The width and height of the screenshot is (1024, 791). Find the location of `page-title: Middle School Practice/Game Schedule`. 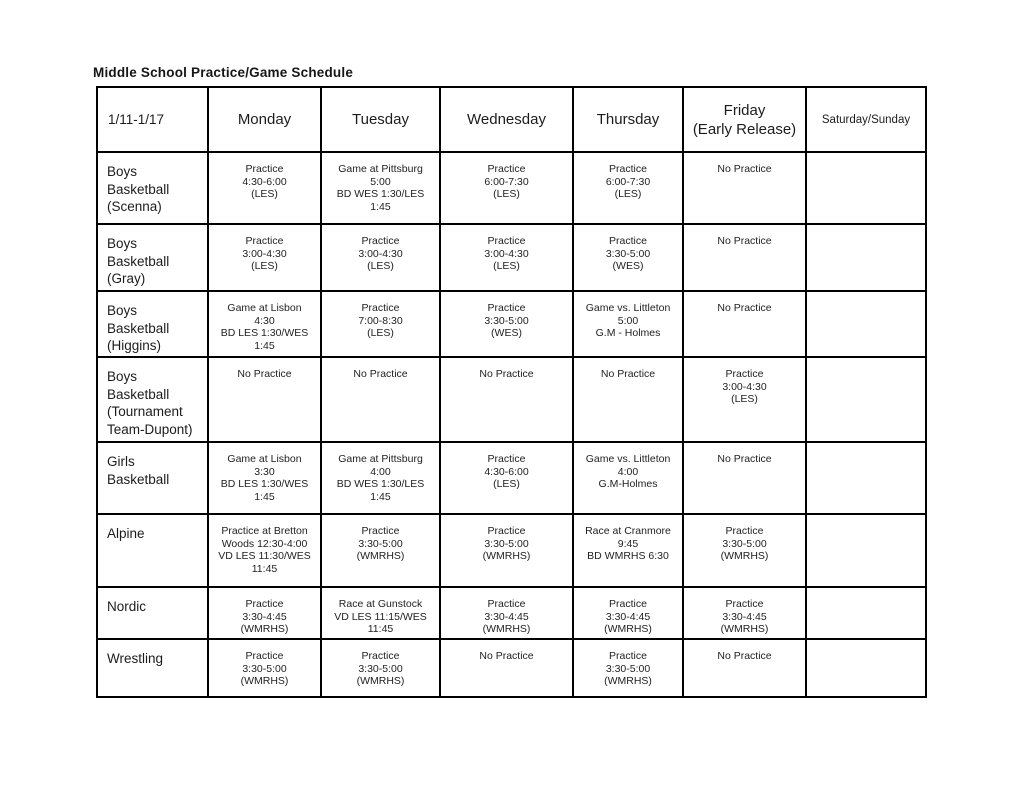

page-title: Middle School Practice/Game Schedule is located at coordinates (223, 72).